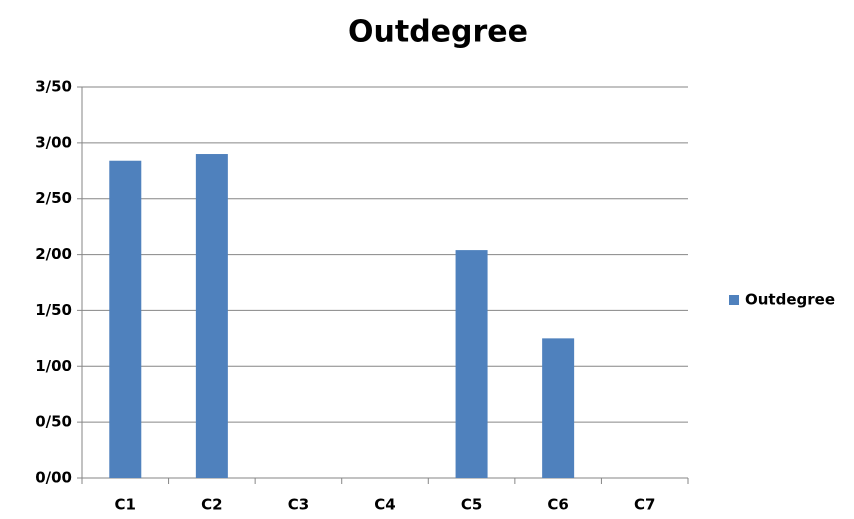 The height and width of the screenshot is (519, 854). I want to click on x-tick-label: C7, so click(644, 505).